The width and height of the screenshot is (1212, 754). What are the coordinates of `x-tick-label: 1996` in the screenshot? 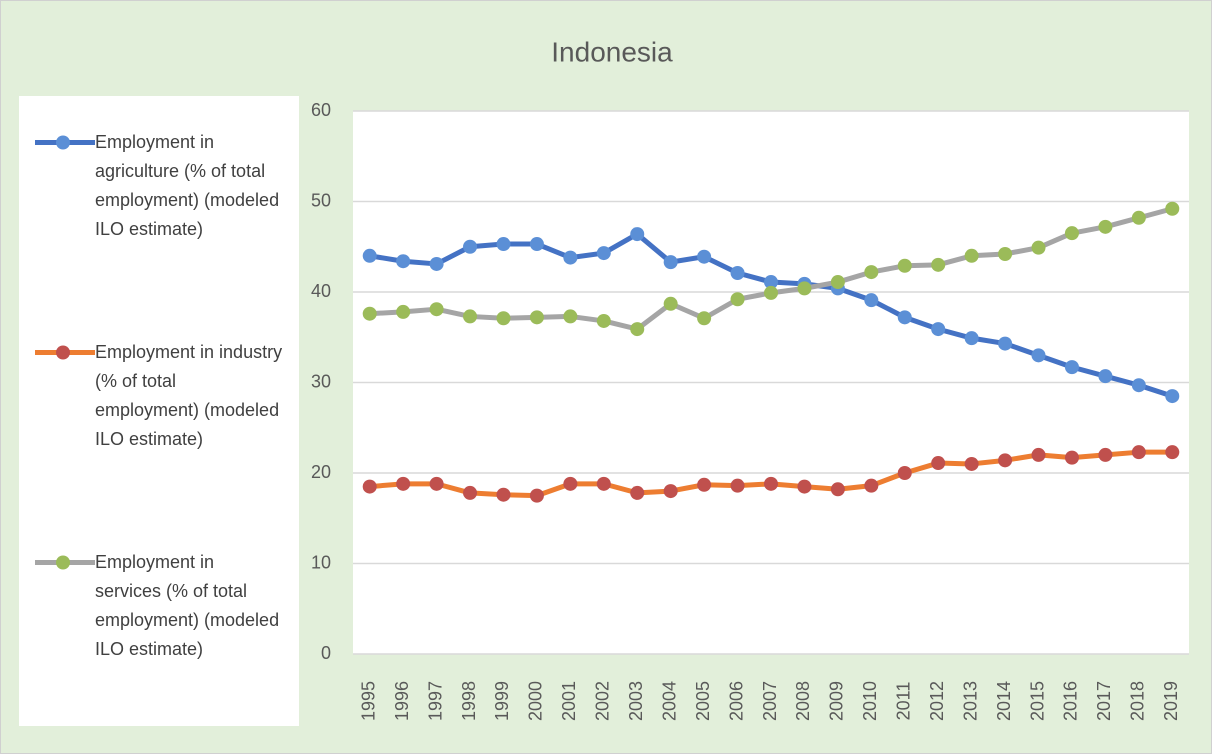 It's located at (402, 701).